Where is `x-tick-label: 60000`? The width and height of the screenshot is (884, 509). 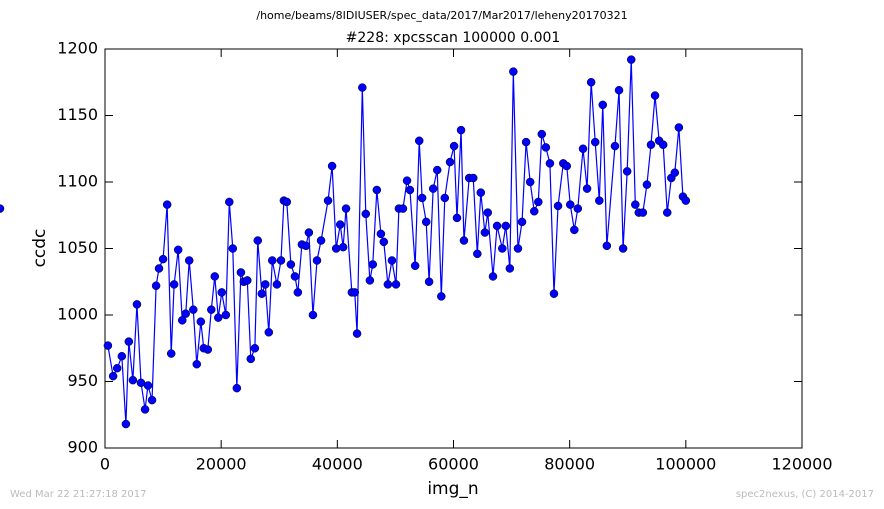 x-tick-label: 60000 is located at coordinates (453, 464).